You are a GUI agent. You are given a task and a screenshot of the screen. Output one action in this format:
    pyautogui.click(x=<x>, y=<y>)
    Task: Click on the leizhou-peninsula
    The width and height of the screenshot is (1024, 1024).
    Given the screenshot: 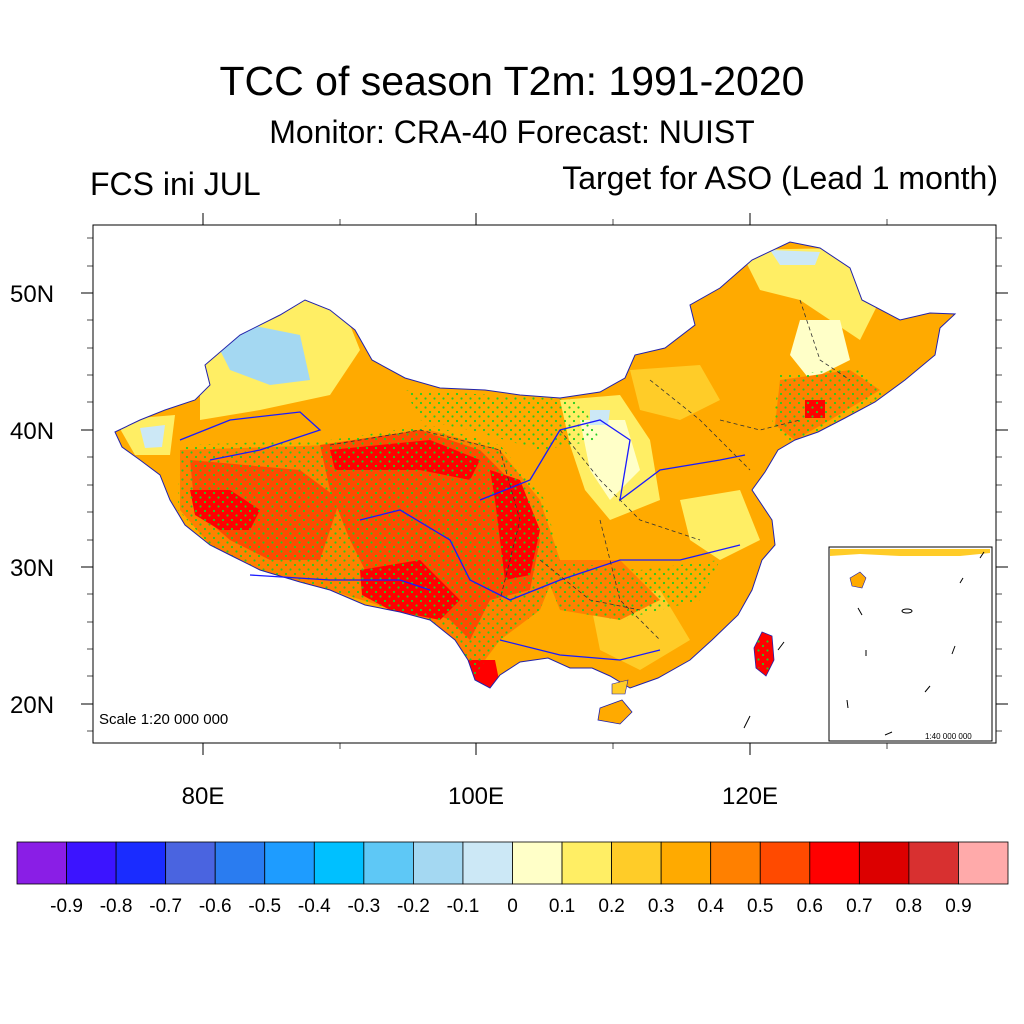 What is the action you would take?
    pyautogui.click(x=620, y=687)
    